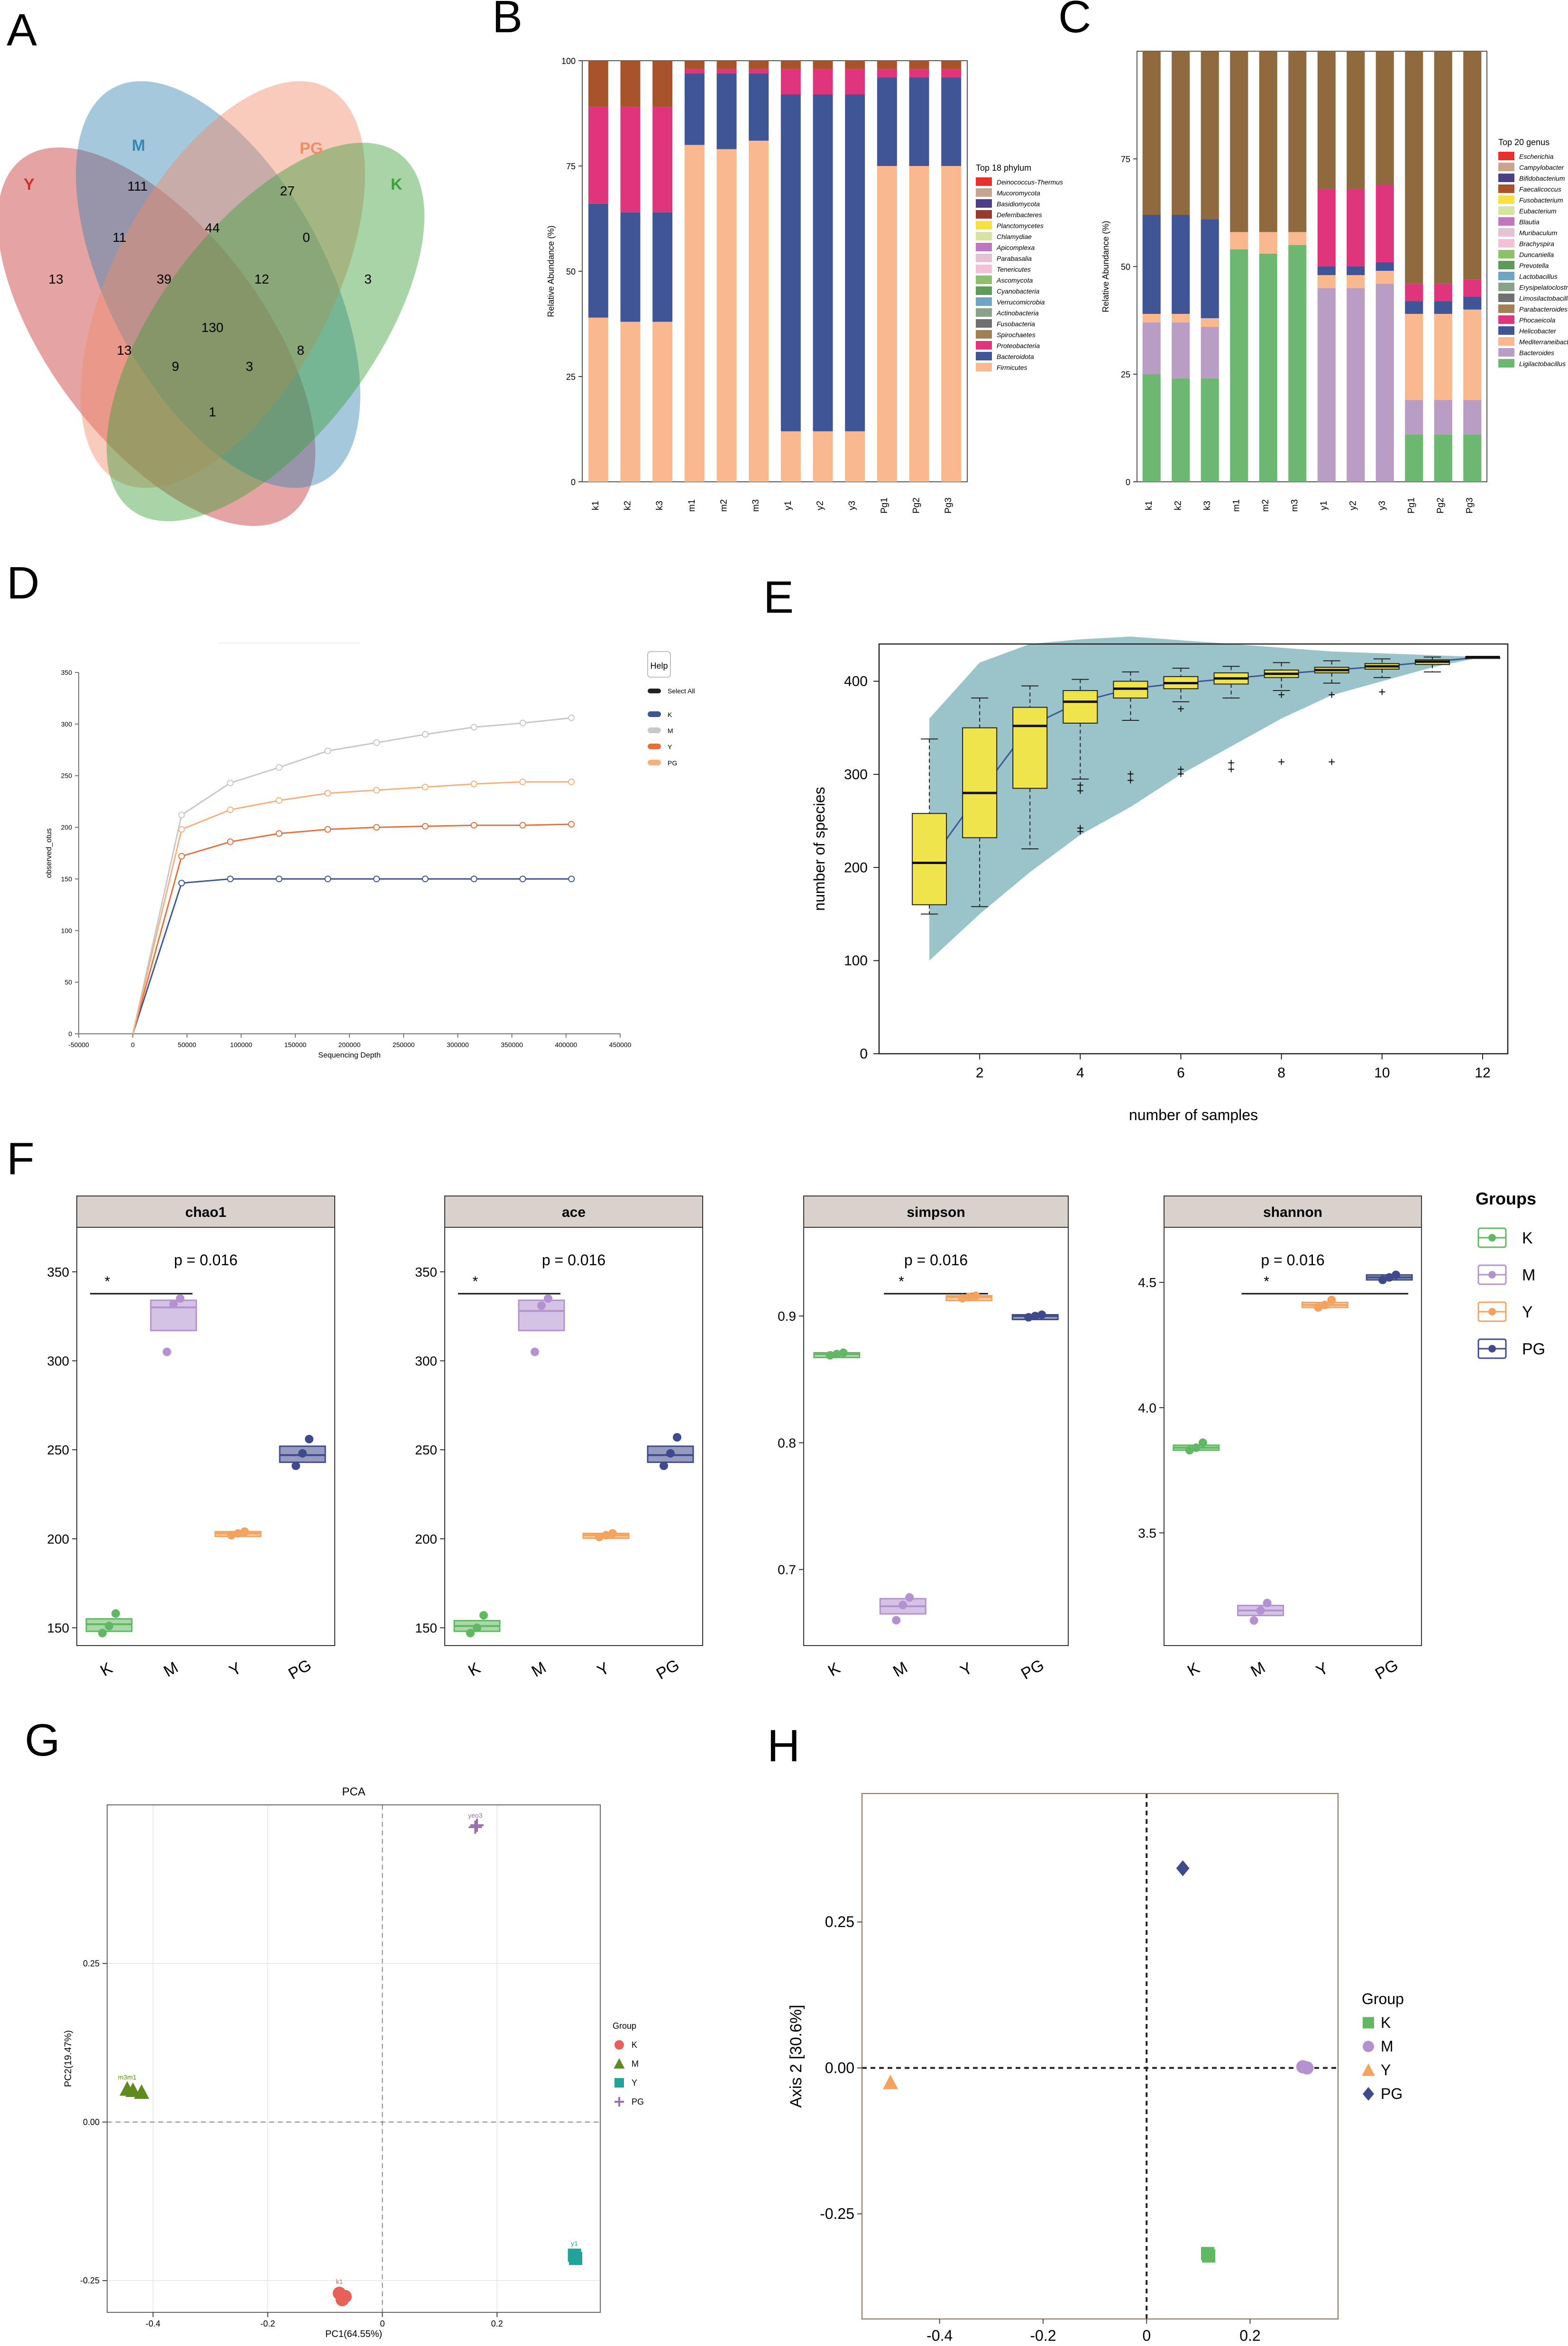 This screenshot has width=1568, height=2346. What do you see at coordinates (1543, 287) in the screenshot?
I see `legend-item: Erysipelatoclostridium` at bounding box center [1543, 287].